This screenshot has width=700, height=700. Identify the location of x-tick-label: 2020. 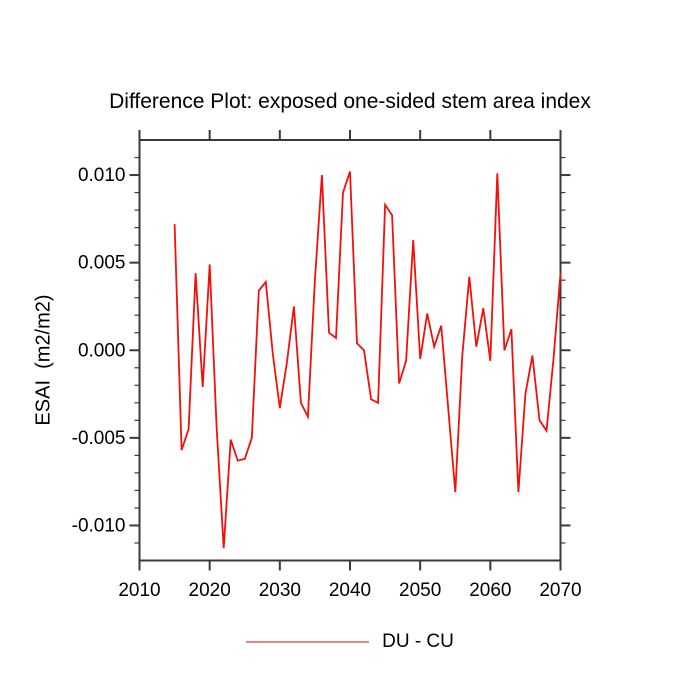
(210, 590).